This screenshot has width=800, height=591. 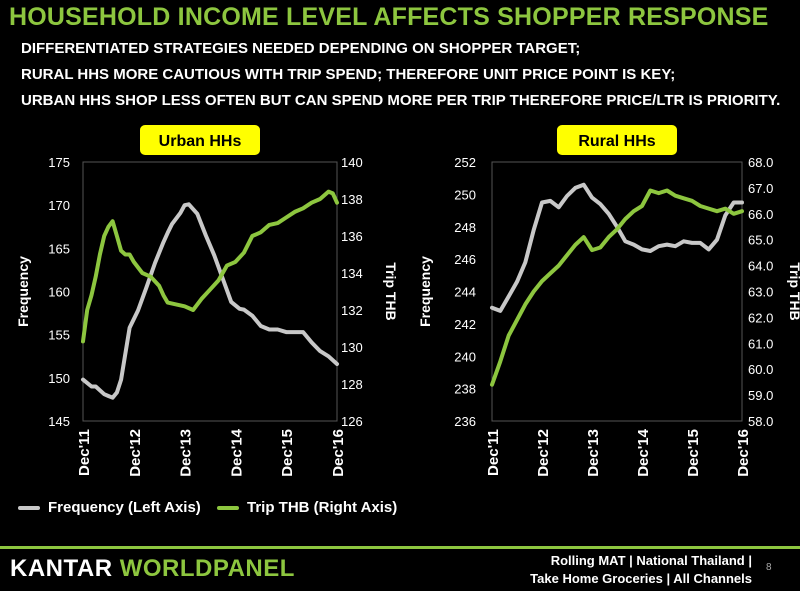 I want to click on chart1-ytick-right: 136, so click(x=352, y=236).